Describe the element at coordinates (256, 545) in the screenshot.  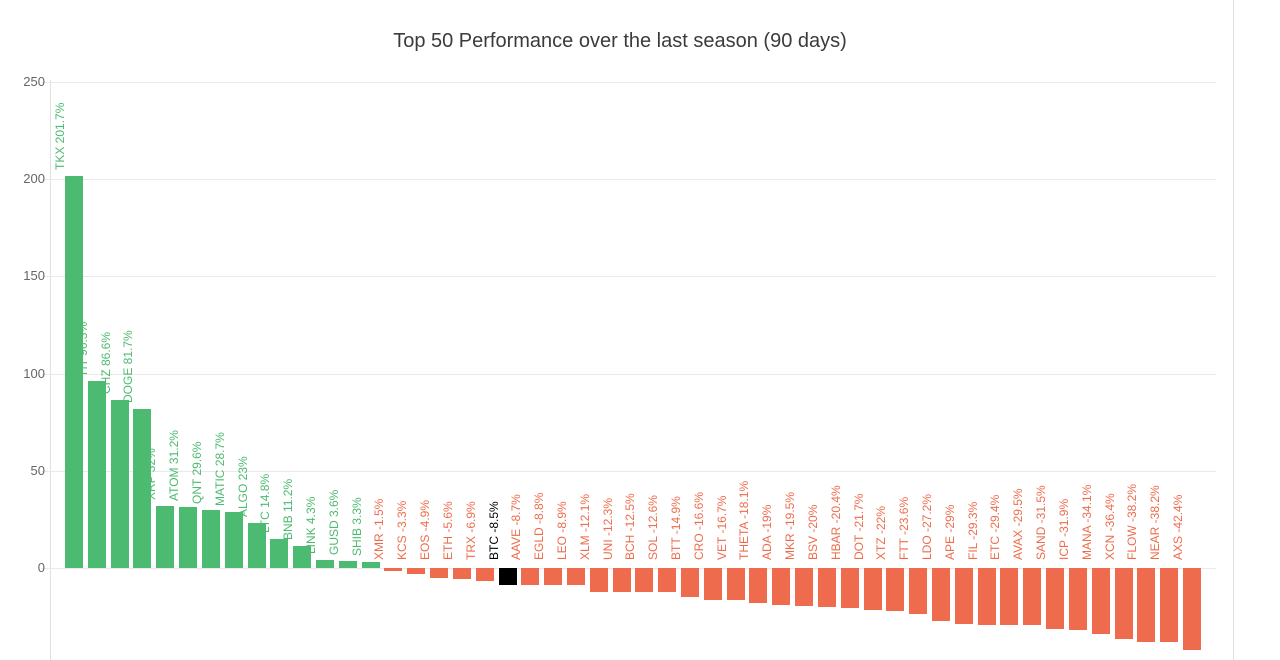
I see `chart-bar-algo` at that location.